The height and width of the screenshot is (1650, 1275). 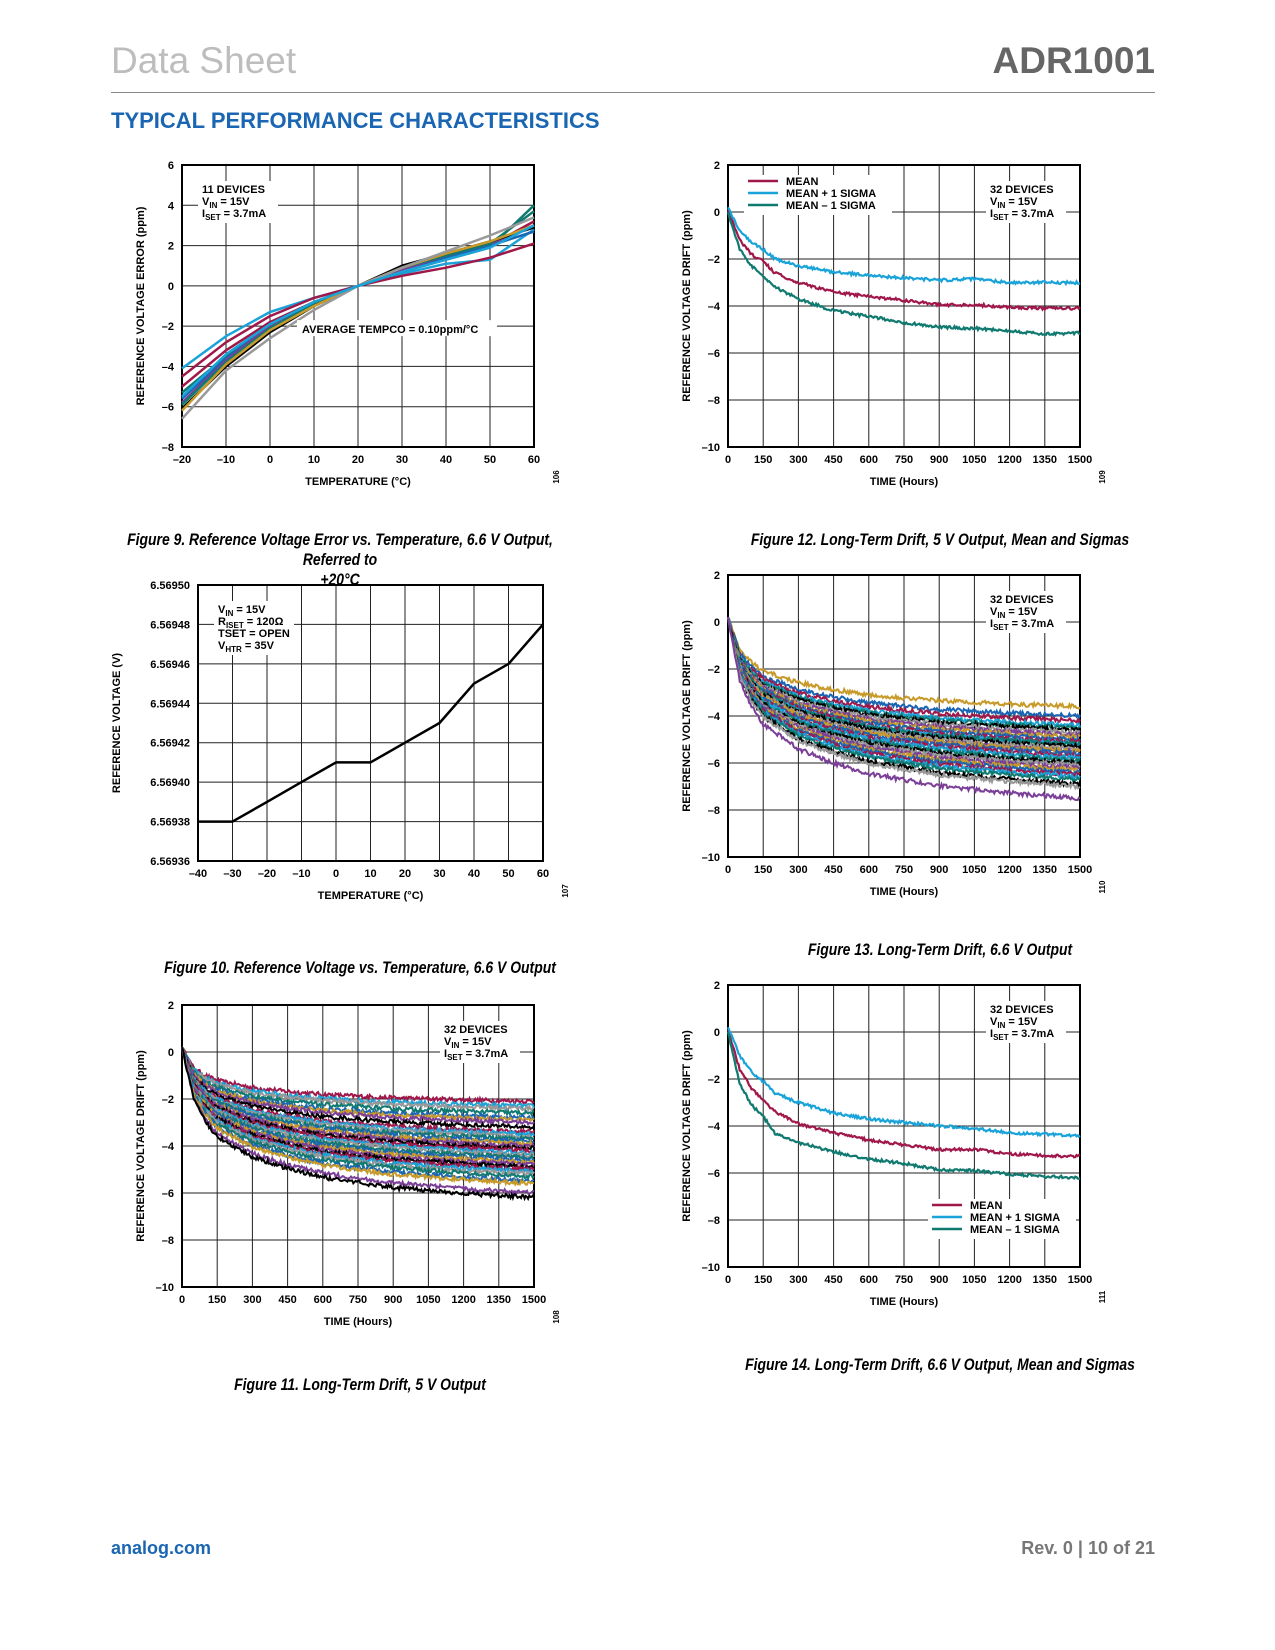 I want to click on series-line-mean, so click(x=903, y=260).